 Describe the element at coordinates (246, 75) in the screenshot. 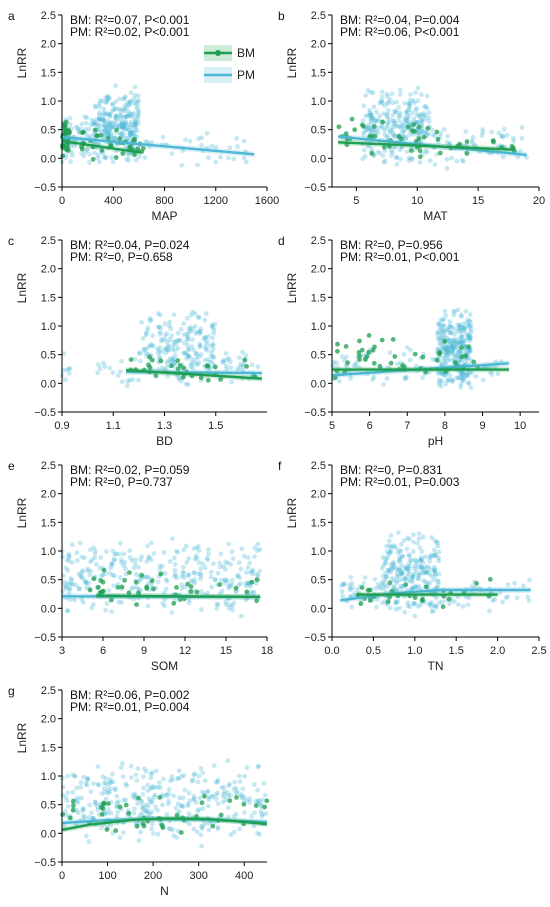

I see `legend-label-pm: PM` at that location.